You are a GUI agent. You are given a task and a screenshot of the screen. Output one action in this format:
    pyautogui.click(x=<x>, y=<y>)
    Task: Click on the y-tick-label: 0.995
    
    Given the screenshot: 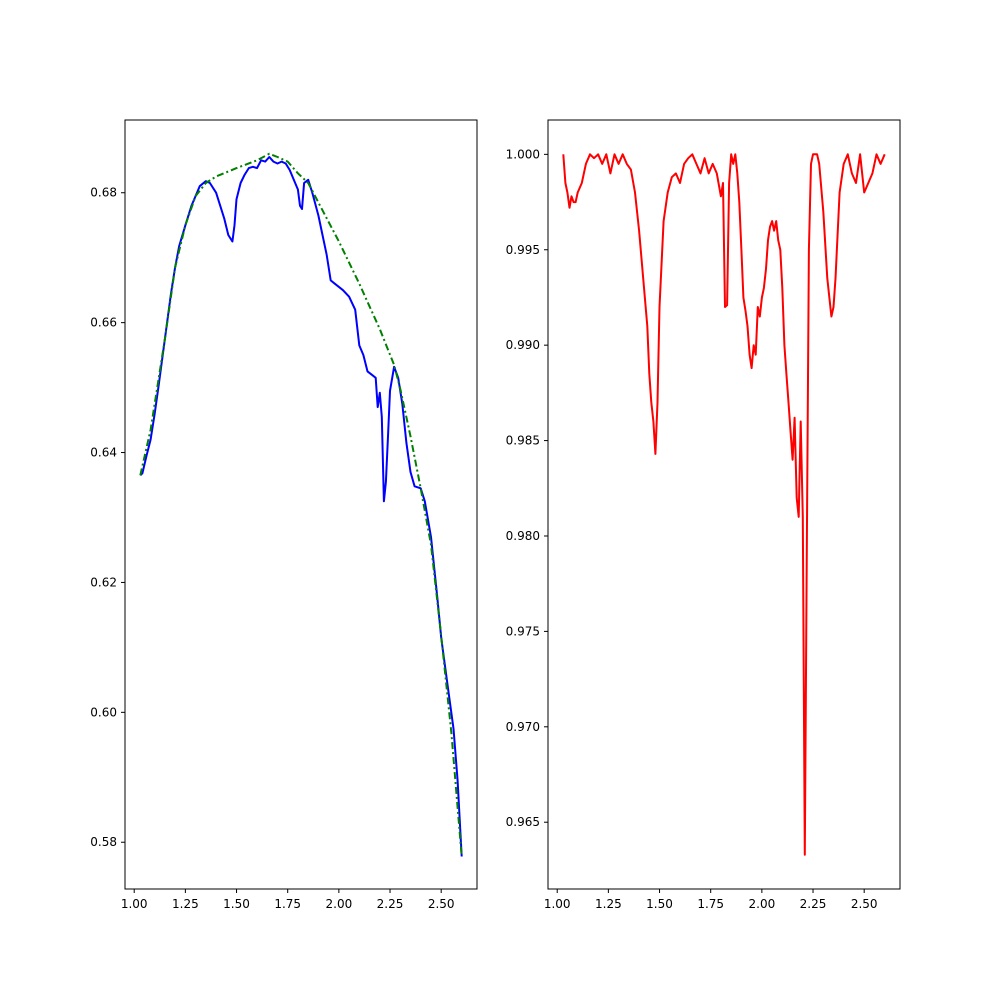 What is the action you would take?
    pyautogui.click(x=523, y=250)
    